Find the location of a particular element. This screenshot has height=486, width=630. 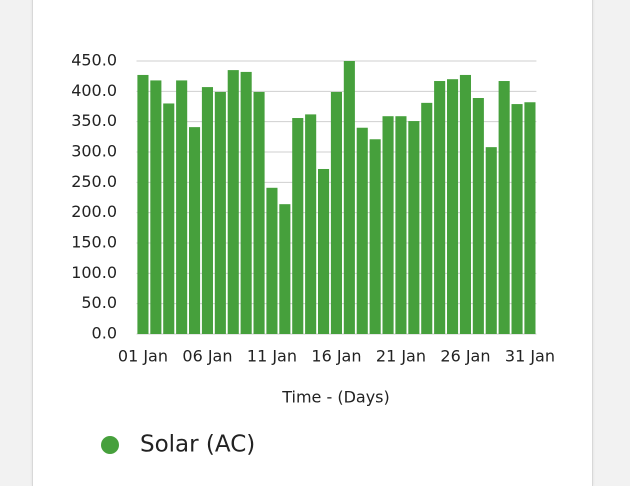

y-tick-label: 50.0 is located at coordinates (99, 302).